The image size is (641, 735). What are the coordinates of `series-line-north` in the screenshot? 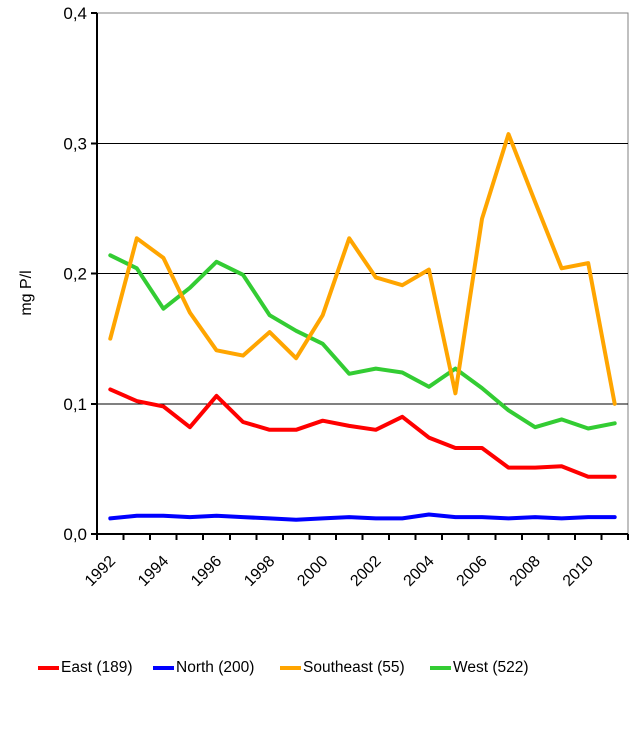 It's located at (362, 517).